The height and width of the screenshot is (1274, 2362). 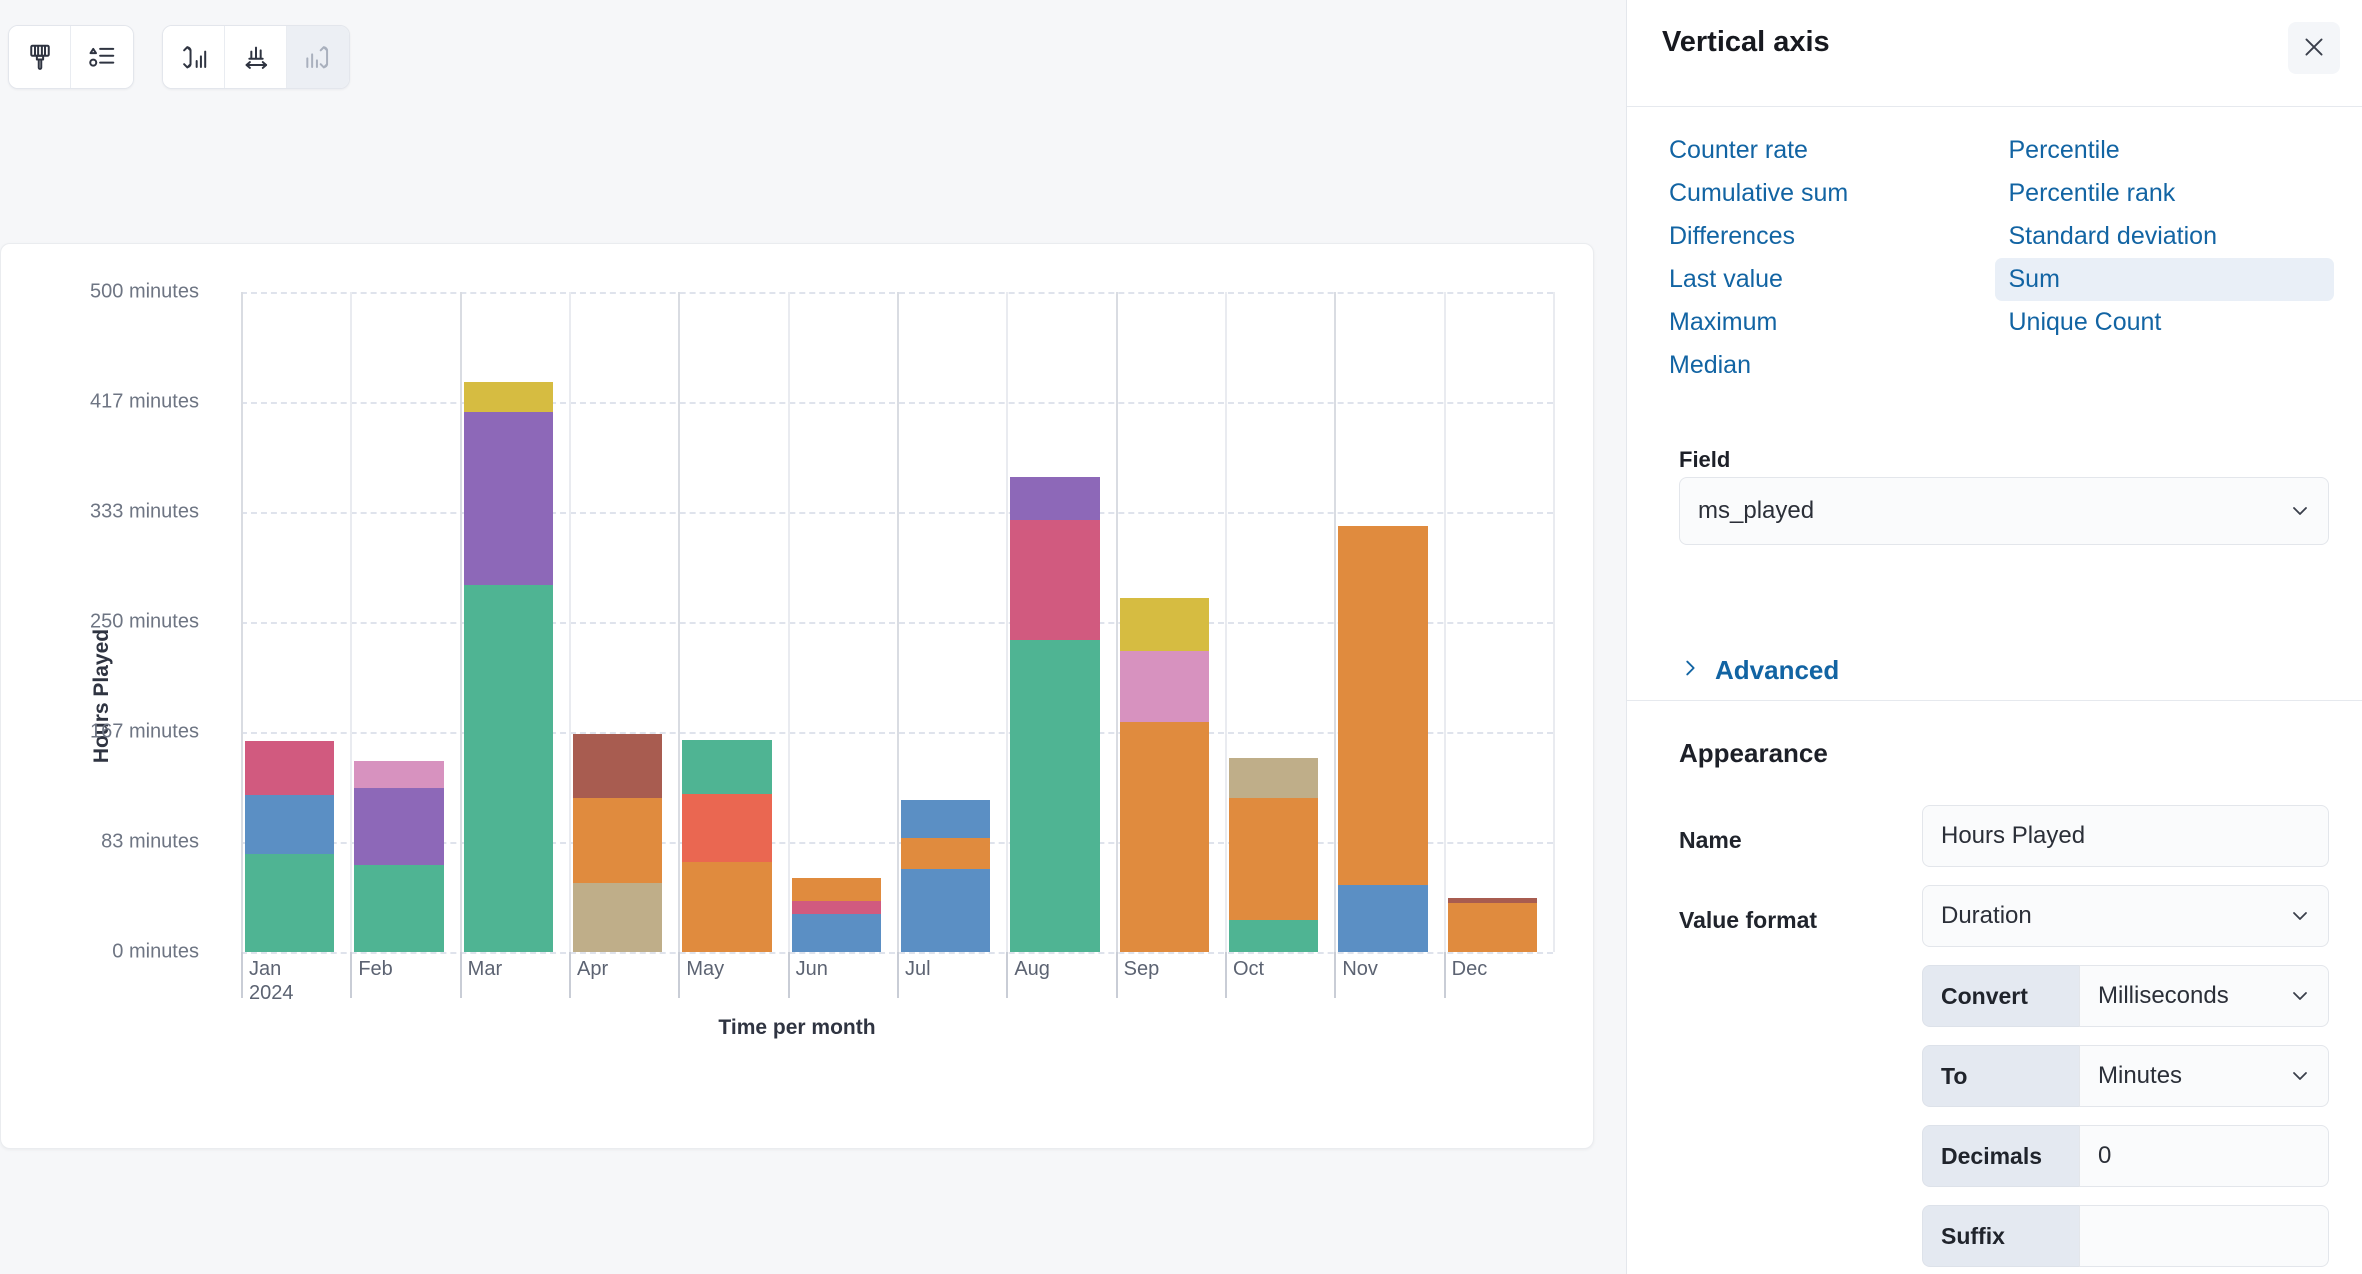 I want to click on close-icon, so click(x=2314, y=48).